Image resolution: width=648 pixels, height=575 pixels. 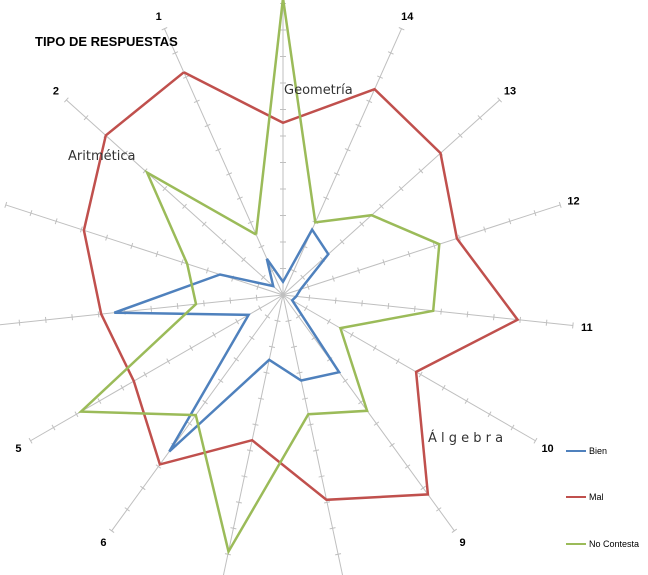 What do you see at coordinates (463, 543) in the screenshot?
I see `axis-label-9: 9` at bounding box center [463, 543].